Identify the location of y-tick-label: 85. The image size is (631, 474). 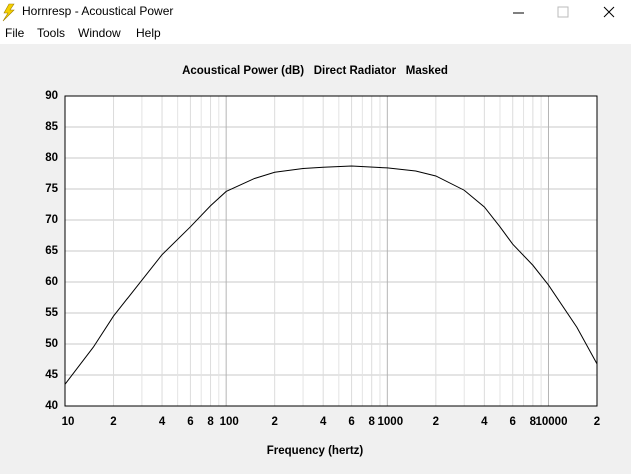
(51, 127).